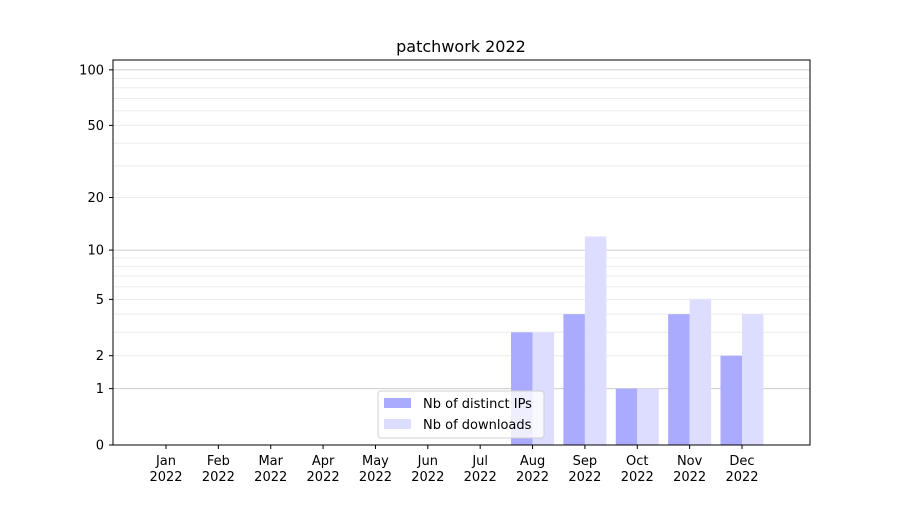  Describe the element at coordinates (95, 198) in the screenshot. I see `y-tick-label: 20` at that location.